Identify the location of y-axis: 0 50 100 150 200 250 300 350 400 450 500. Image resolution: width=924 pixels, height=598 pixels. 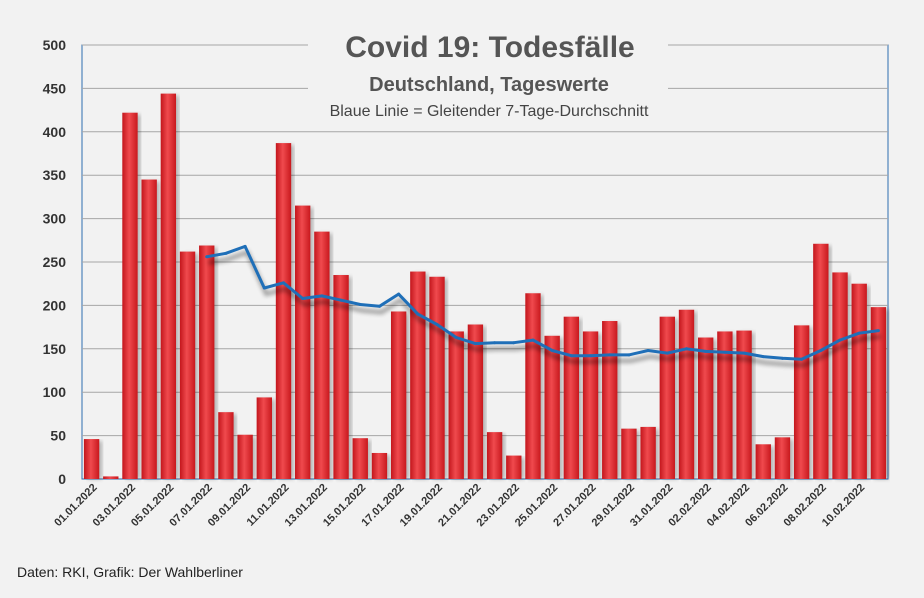
(55, 262).